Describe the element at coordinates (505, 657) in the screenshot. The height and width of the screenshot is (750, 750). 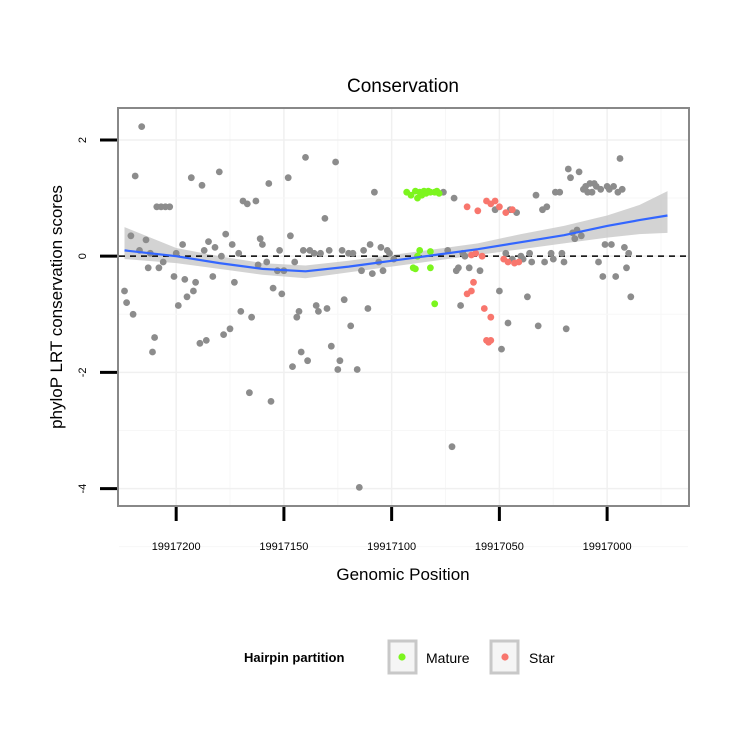
I see `legend-marker-star` at that location.